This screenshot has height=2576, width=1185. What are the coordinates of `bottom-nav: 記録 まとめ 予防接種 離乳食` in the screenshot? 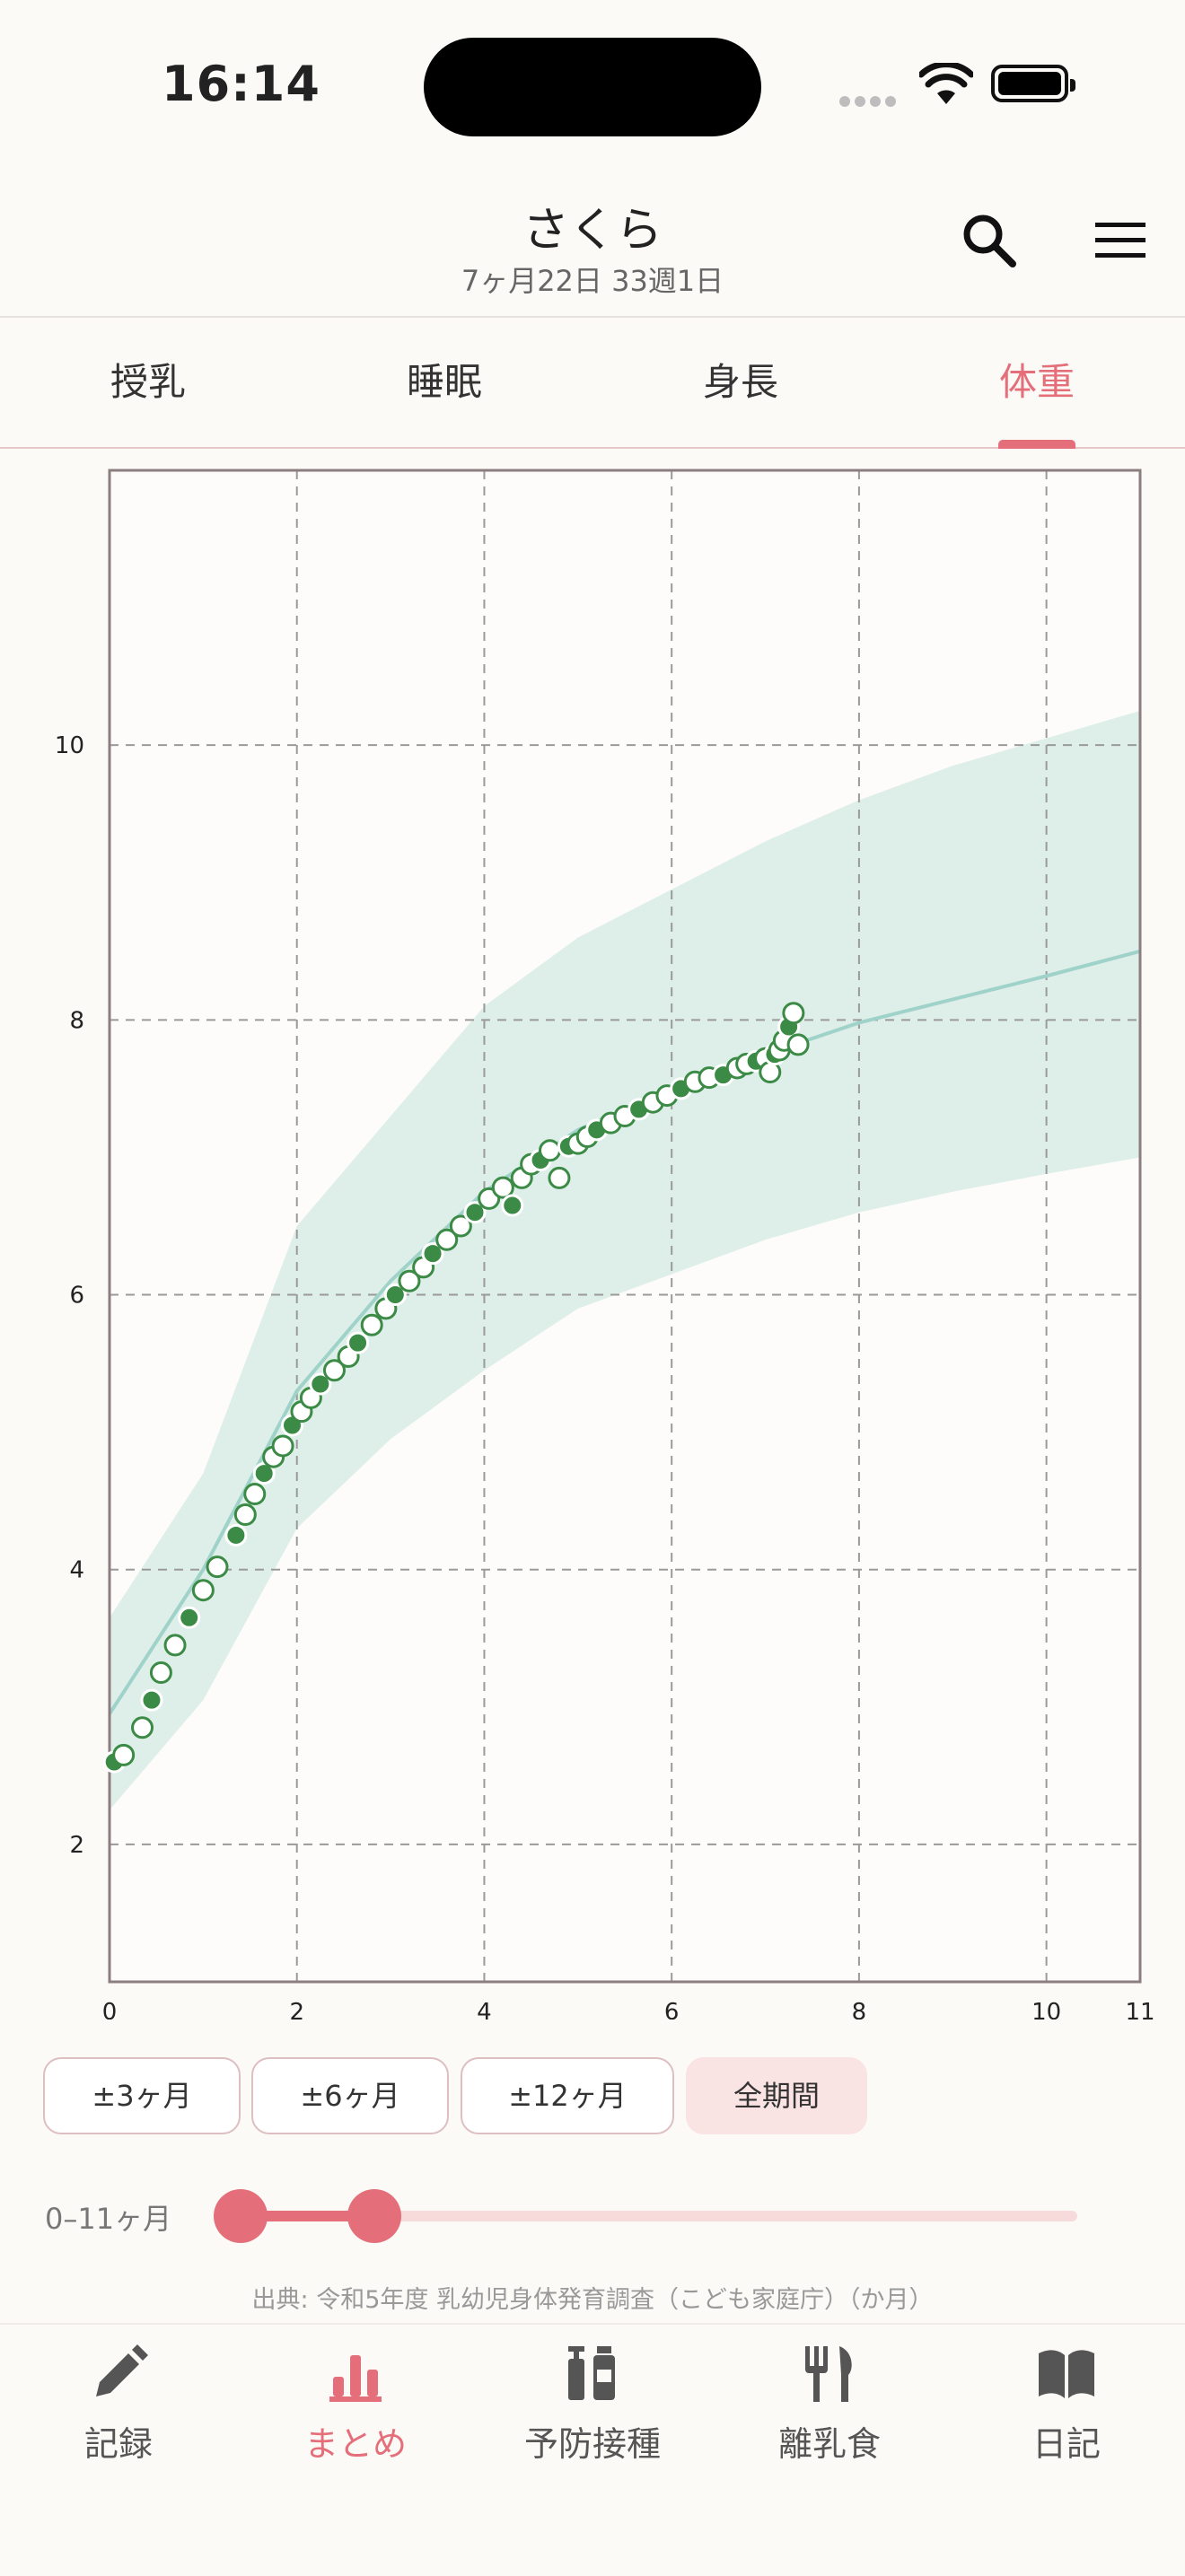 It's located at (592, 2449).